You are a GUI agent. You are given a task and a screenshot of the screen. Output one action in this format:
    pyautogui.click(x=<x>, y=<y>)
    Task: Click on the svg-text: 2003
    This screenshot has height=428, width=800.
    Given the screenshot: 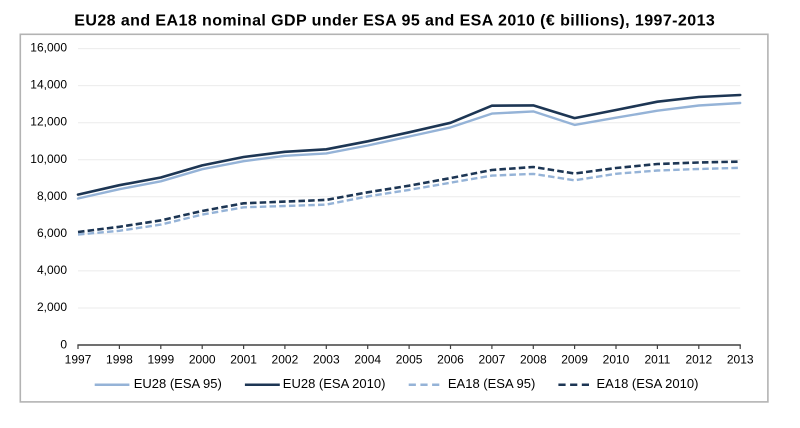 What is the action you would take?
    pyautogui.click(x=326, y=359)
    